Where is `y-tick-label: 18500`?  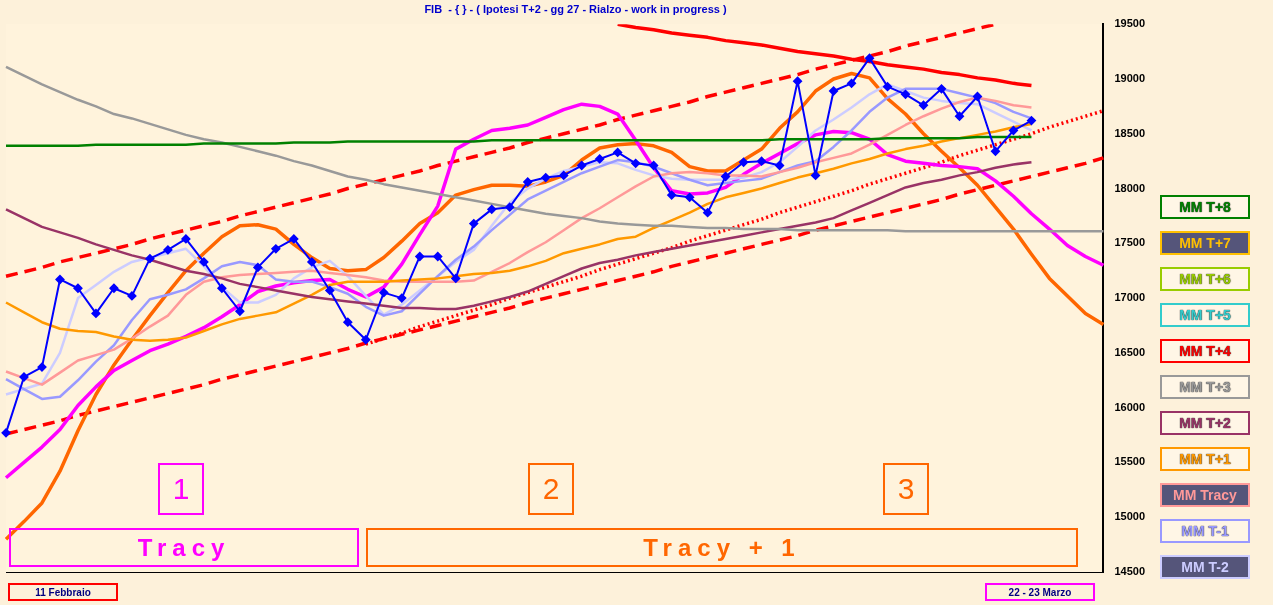
y-tick-label: 18500 is located at coordinates (1130, 132).